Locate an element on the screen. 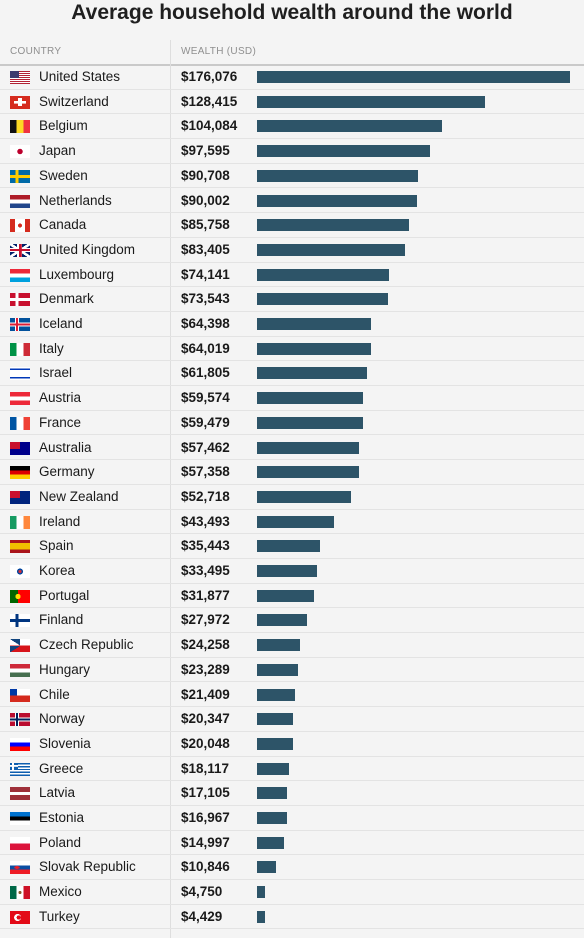  wealth-value-label: $27,972 is located at coordinates (205, 620).